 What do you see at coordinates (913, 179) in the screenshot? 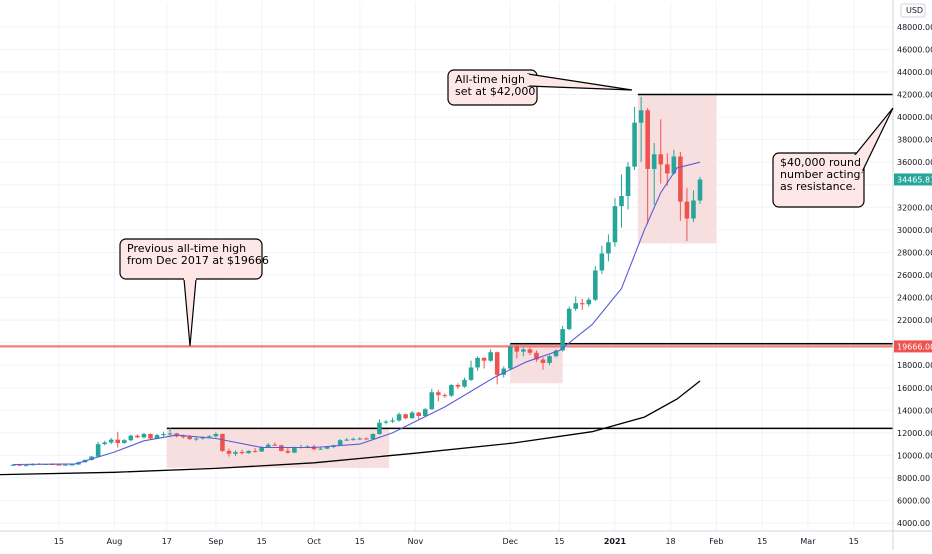
I see `price-label-bg` at bounding box center [913, 179].